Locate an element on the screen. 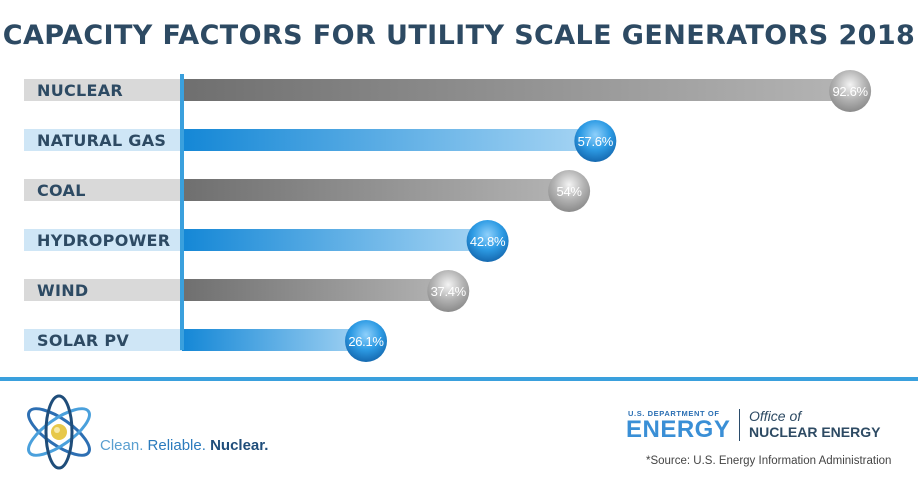 The height and width of the screenshot is (482, 918). value-label: 92.6% is located at coordinates (850, 91).